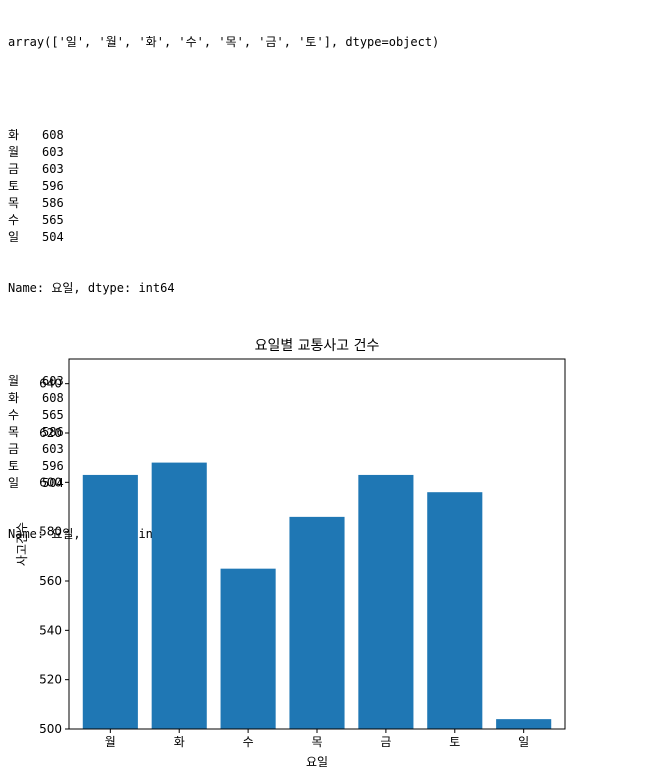 The height and width of the screenshot is (775, 662). What do you see at coordinates (22, 544) in the screenshot?
I see `y-axis-label: 사고건수` at bounding box center [22, 544].